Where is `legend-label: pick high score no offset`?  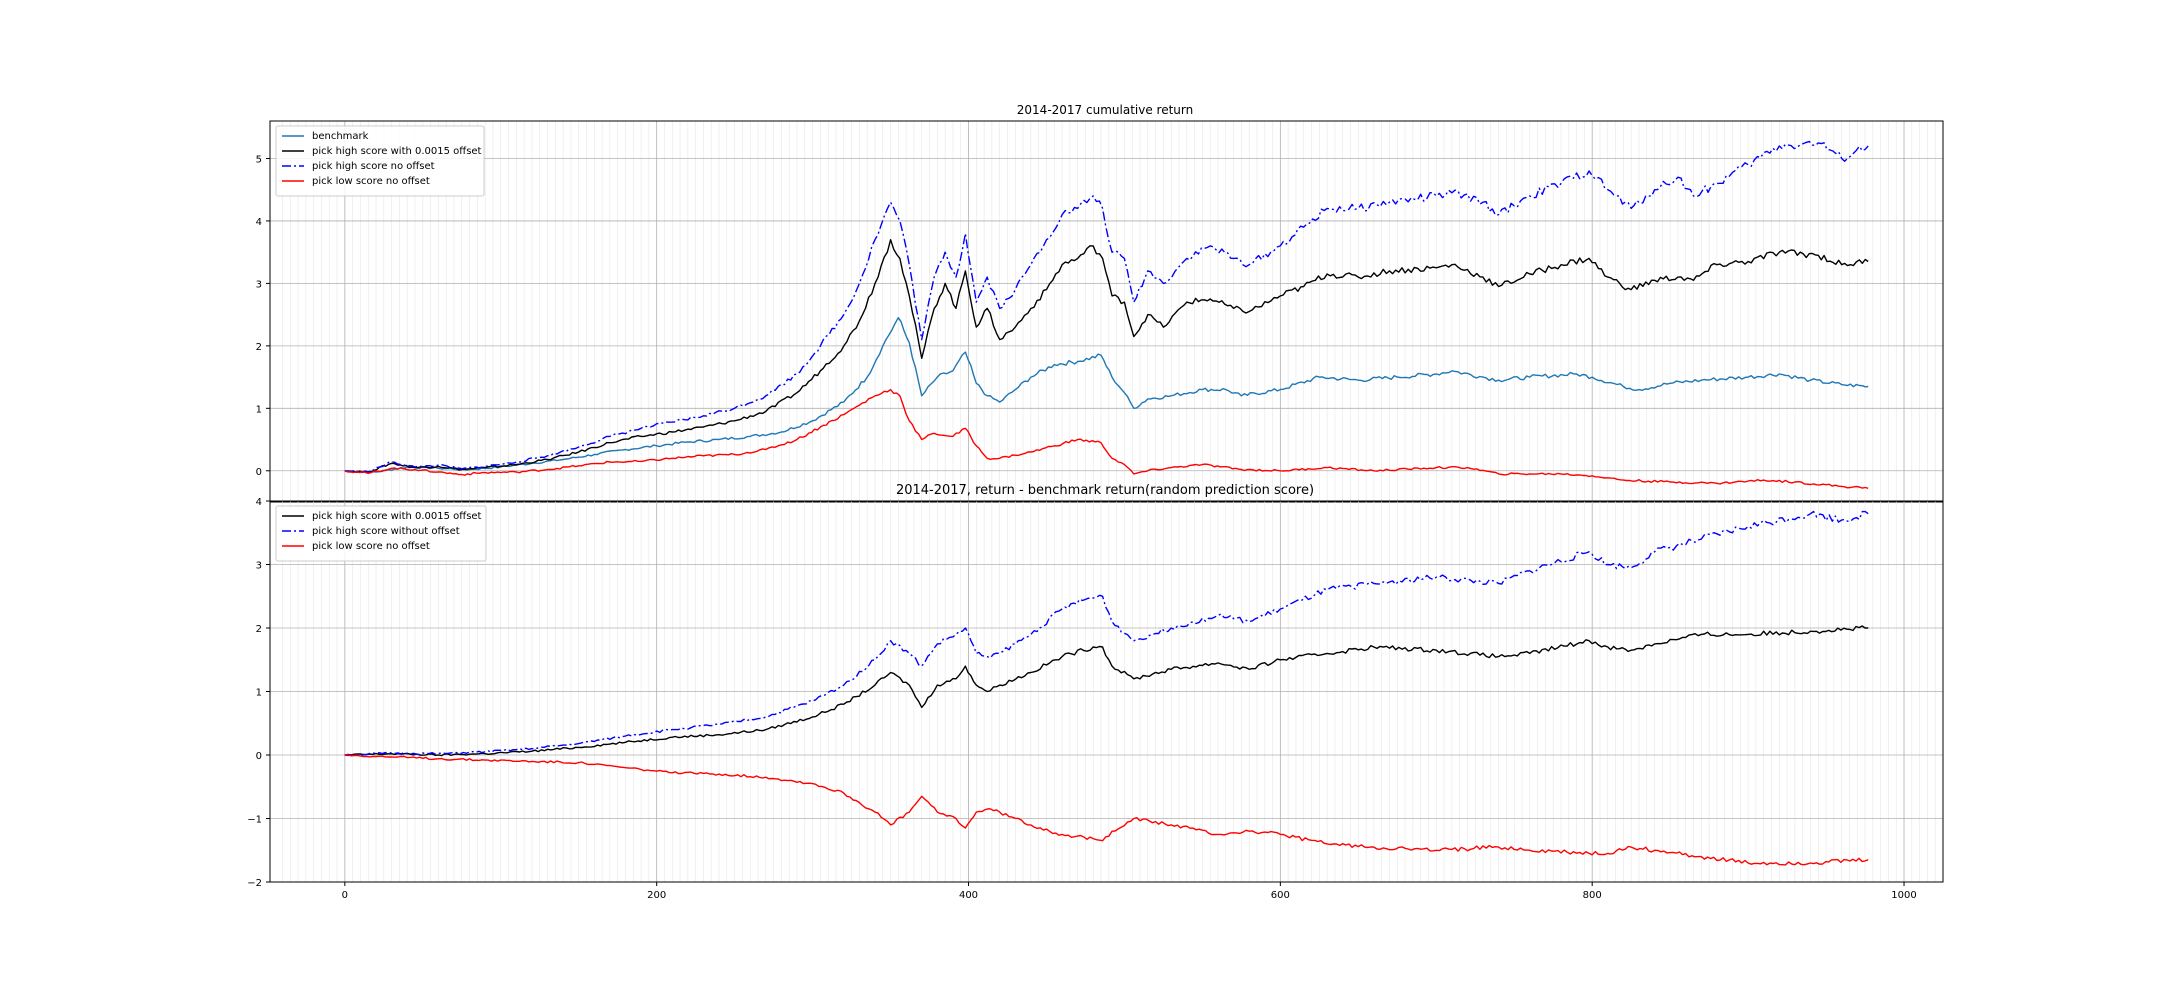
legend-label: pick high score no offset is located at coordinates (373, 166).